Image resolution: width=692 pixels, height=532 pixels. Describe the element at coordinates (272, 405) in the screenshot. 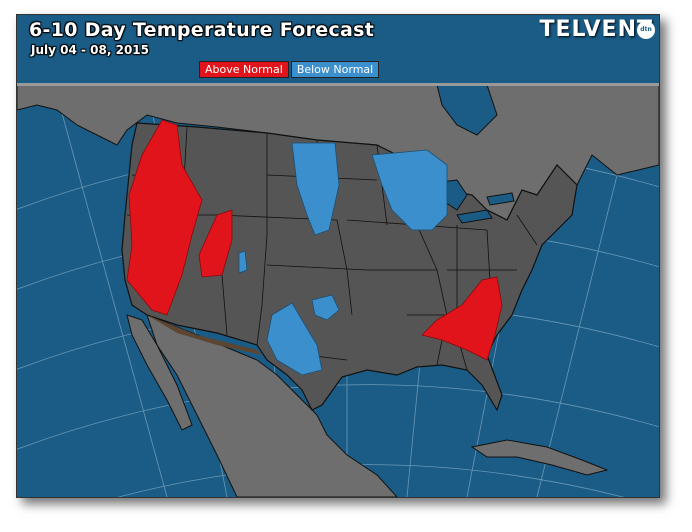

I see `mexico-land` at that location.